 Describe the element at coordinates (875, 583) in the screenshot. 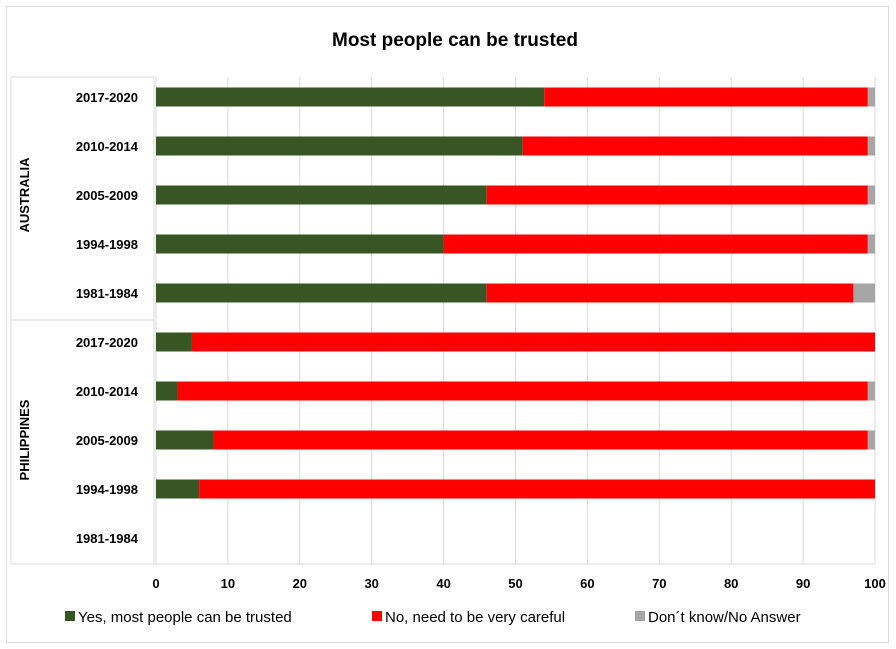

I see `x-tick-label: 100` at that location.